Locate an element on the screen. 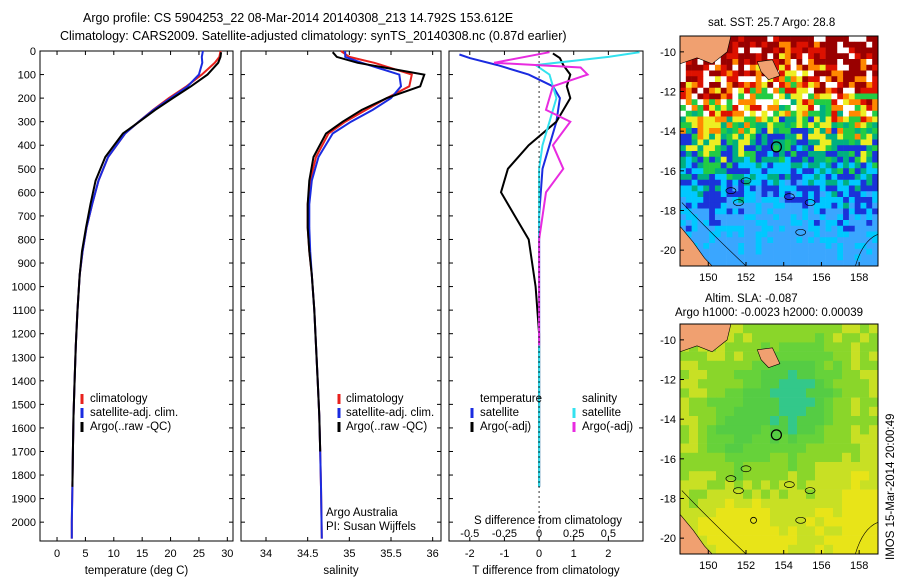 The image size is (900, 580). sla-xtick-label: 154 is located at coordinates (784, 566).